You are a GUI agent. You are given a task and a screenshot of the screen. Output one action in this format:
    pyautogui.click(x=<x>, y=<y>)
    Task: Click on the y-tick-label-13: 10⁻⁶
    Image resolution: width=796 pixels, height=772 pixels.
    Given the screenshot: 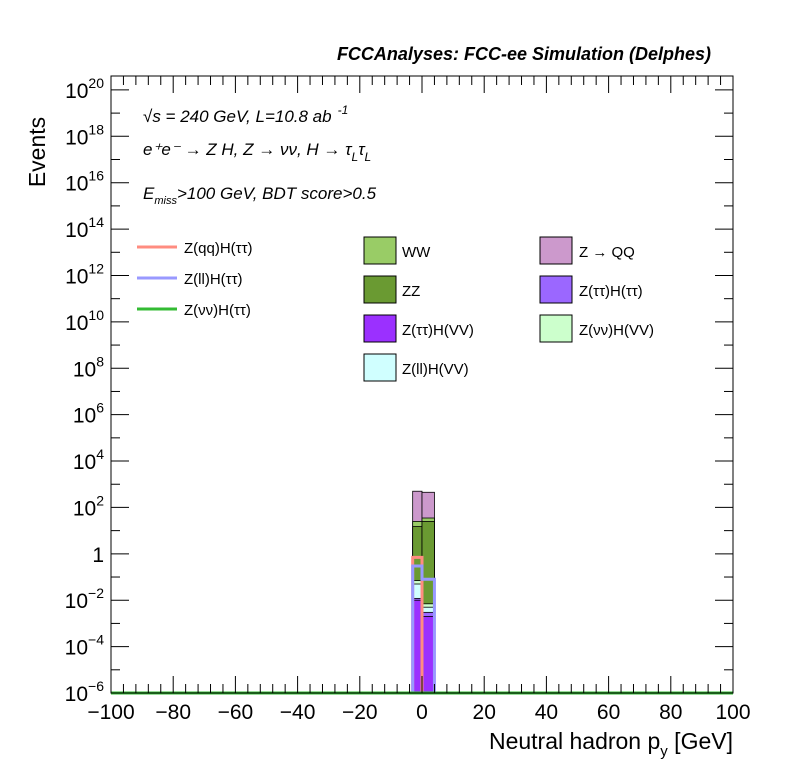 What is the action you would take?
    pyautogui.click(x=85, y=692)
    